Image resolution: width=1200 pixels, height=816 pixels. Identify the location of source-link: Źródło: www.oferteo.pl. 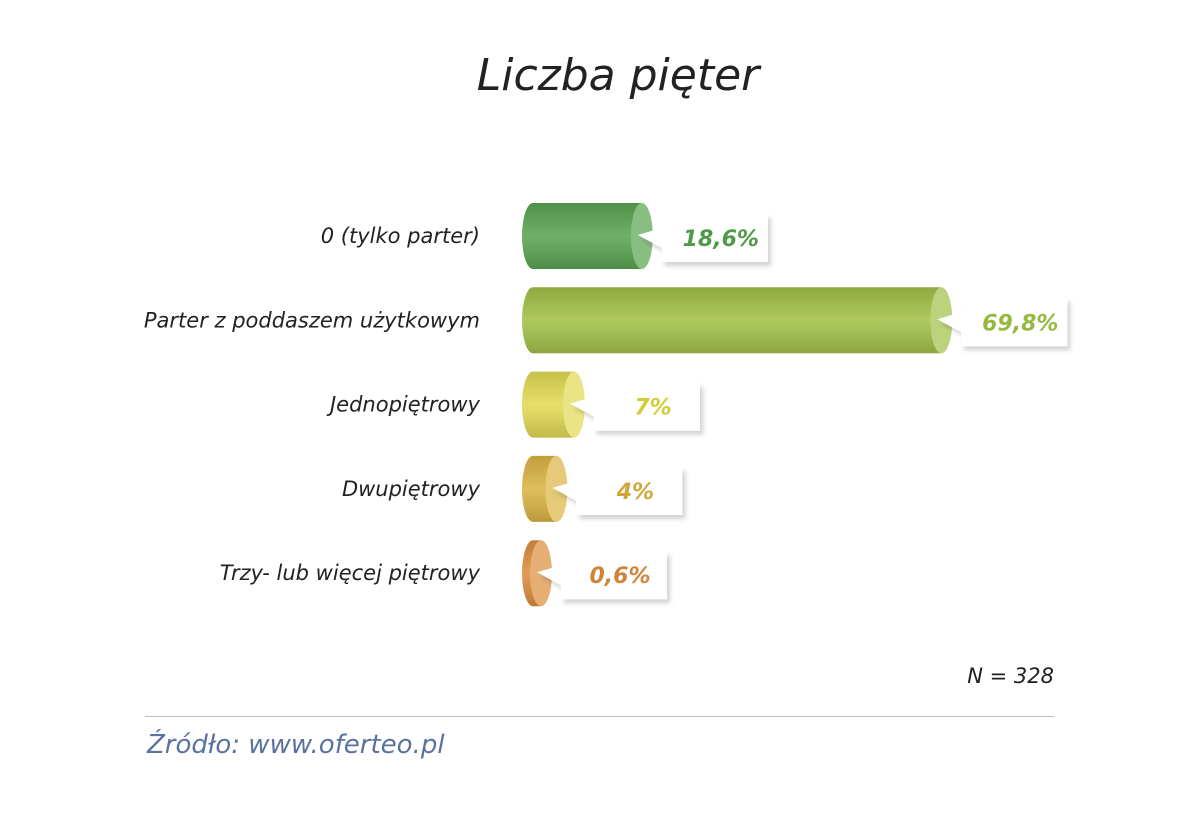
(296, 745).